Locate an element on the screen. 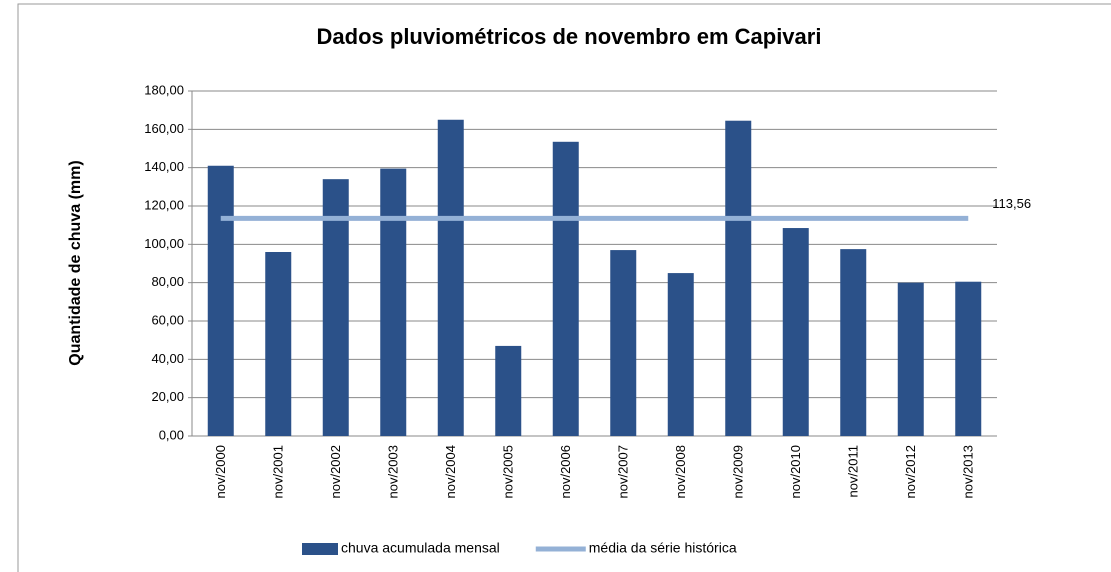 The height and width of the screenshot is (572, 1111). x-tick-label: nov/2008 is located at coordinates (680, 472).